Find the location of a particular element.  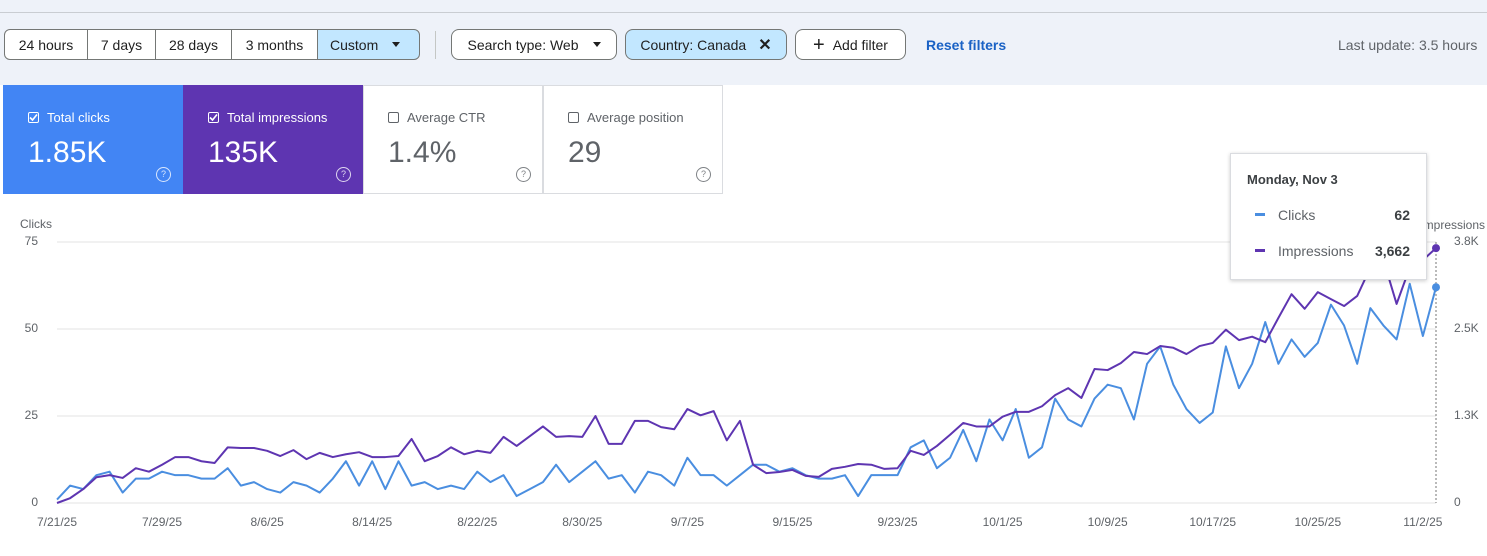

x-tick-label: 11/2/25 is located at coordinates (1422, 522).